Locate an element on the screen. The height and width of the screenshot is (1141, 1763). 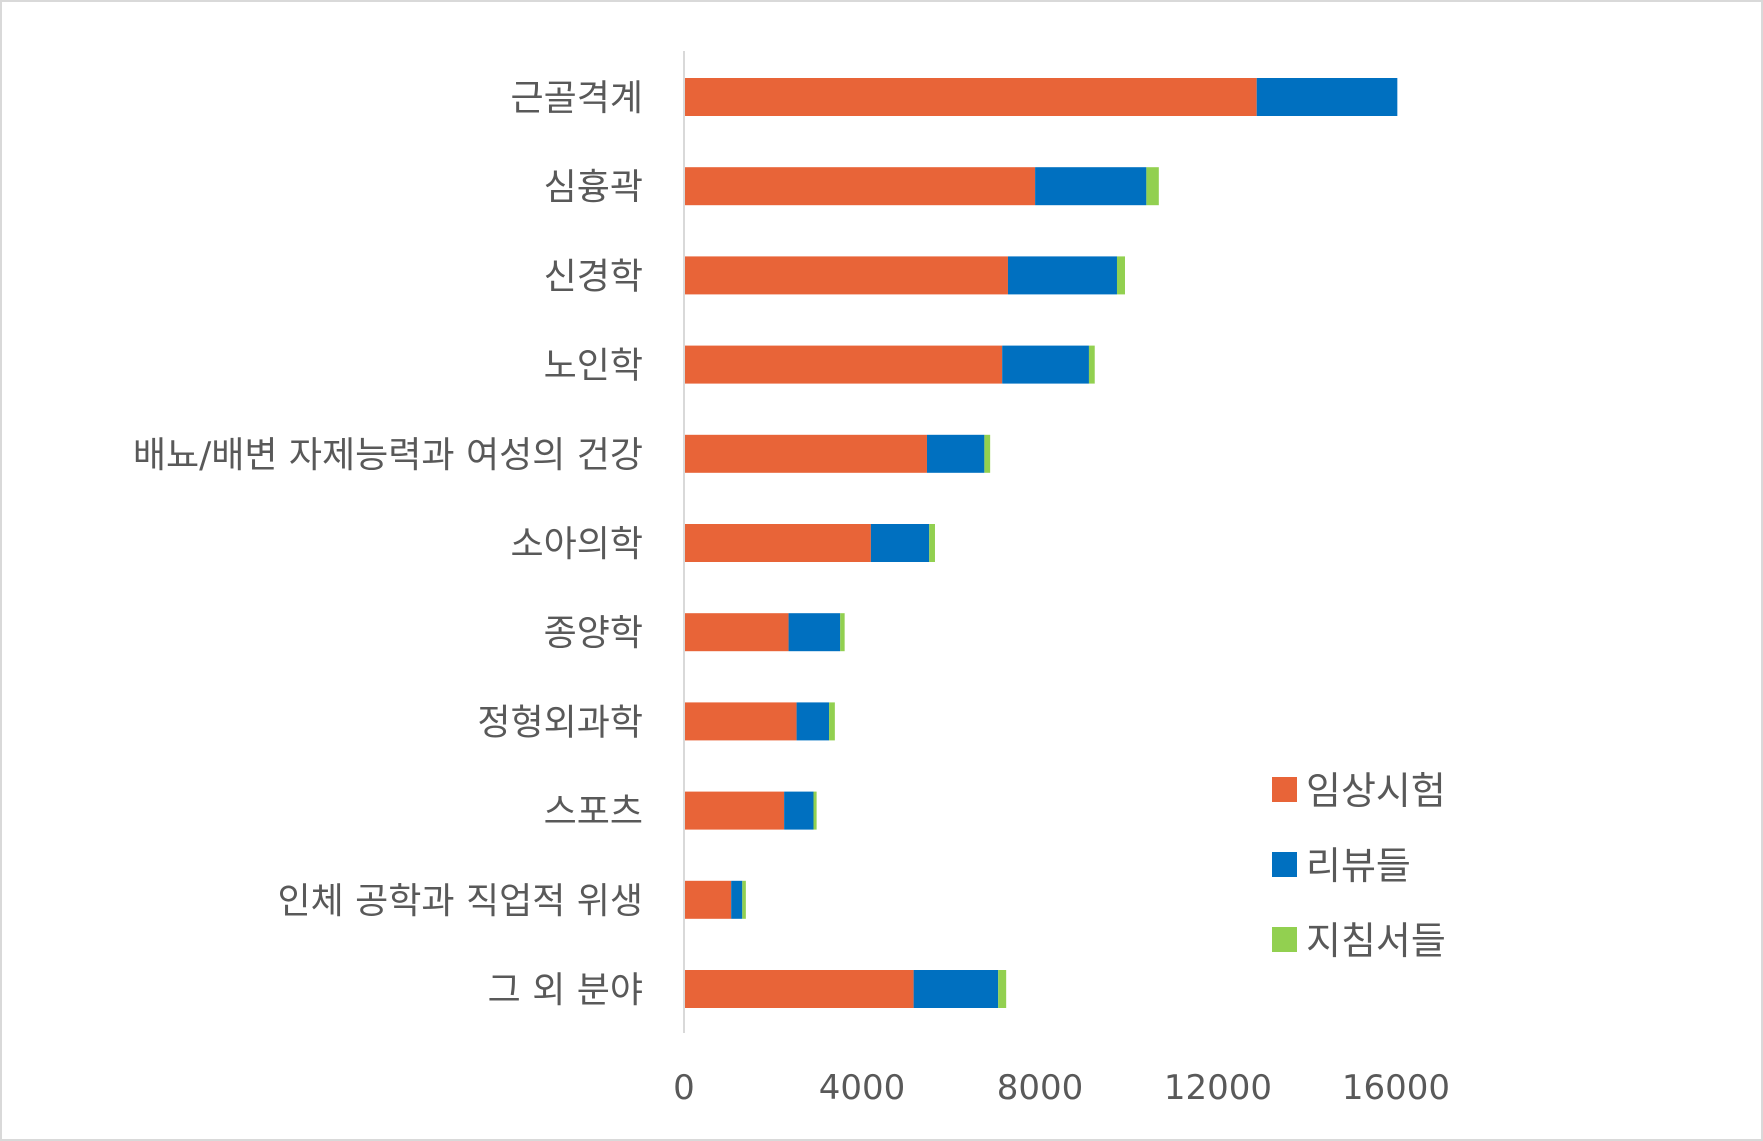
category-label: 소아의학 is located at coordinates (577, 544).